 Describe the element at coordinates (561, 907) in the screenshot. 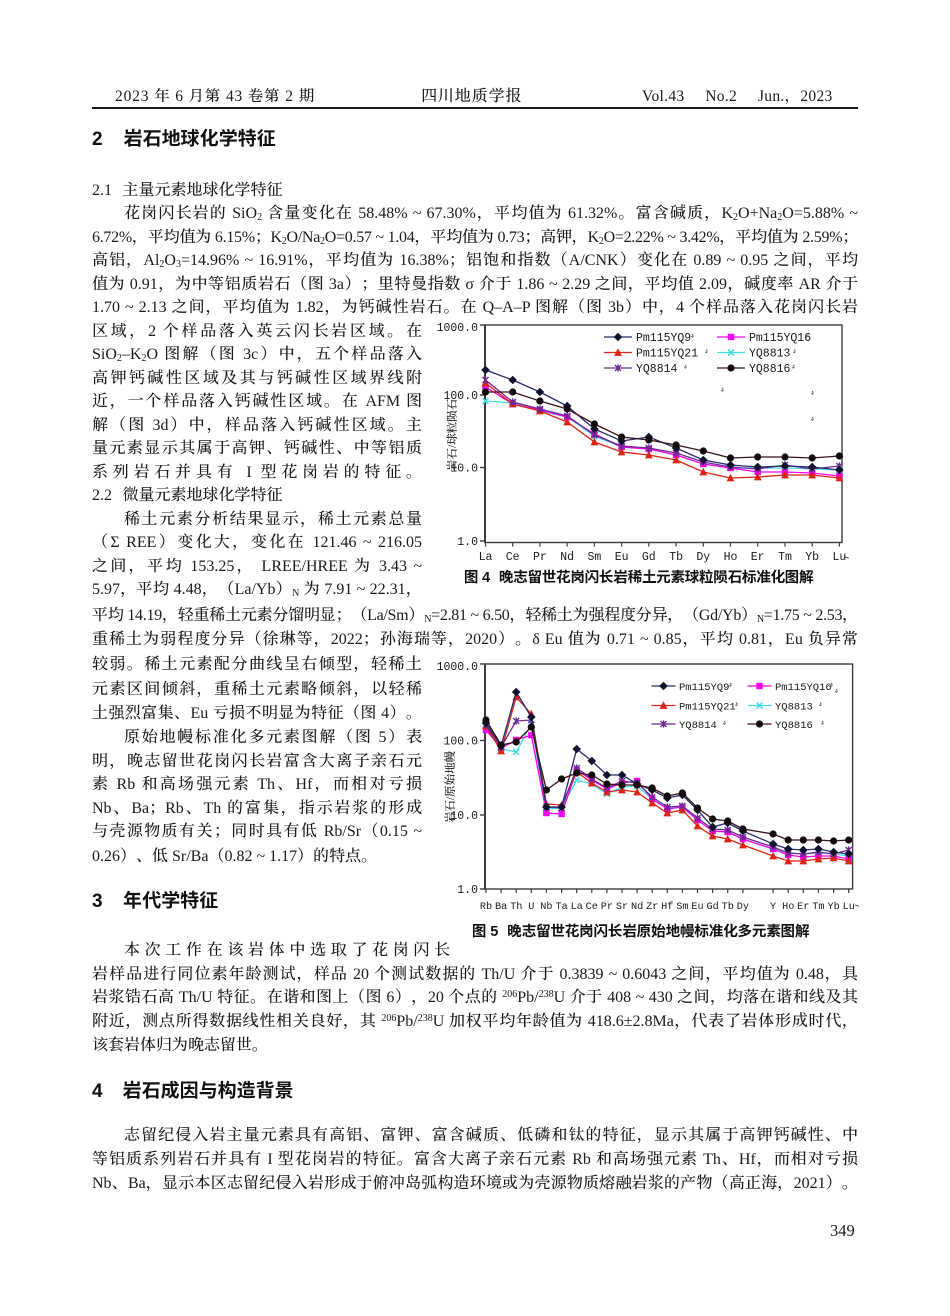

I see `svg-text: Ta` at that location.